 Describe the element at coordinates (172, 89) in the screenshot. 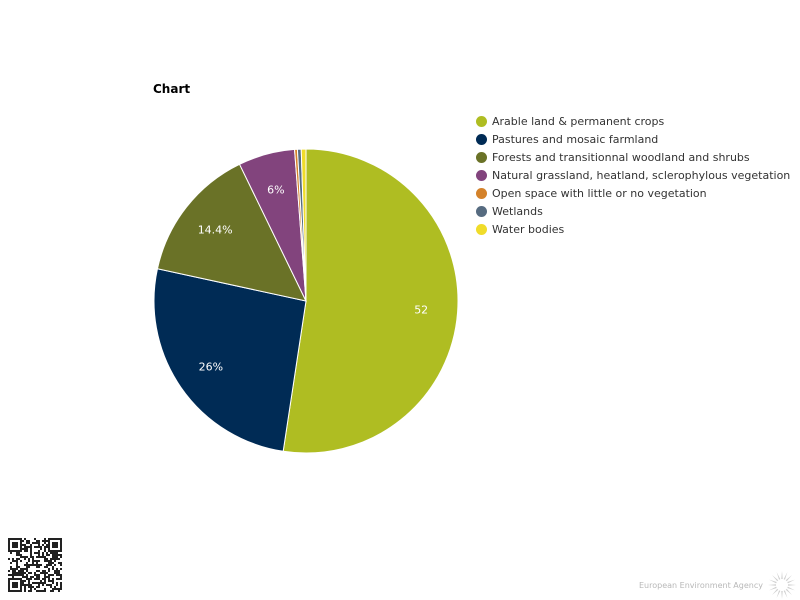

I see `chart-title: Chart` at that location.